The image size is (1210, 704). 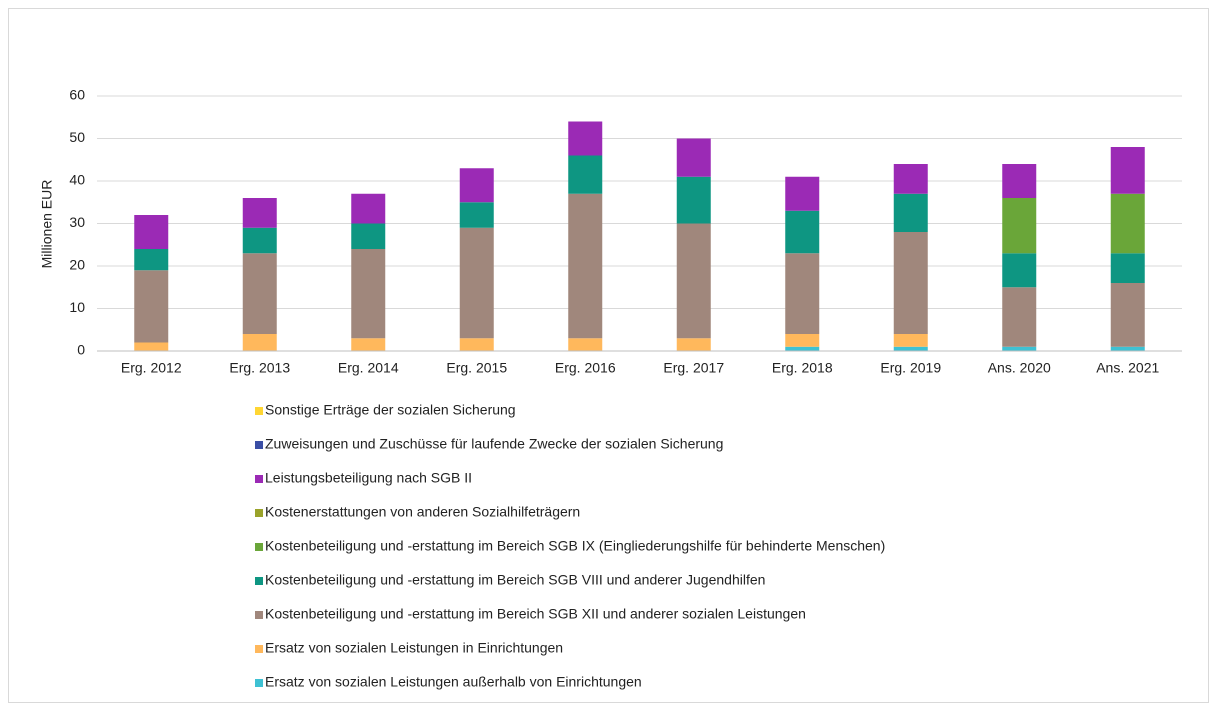 I want to click on y-tick-label: 40, so click(x=77, y=180).